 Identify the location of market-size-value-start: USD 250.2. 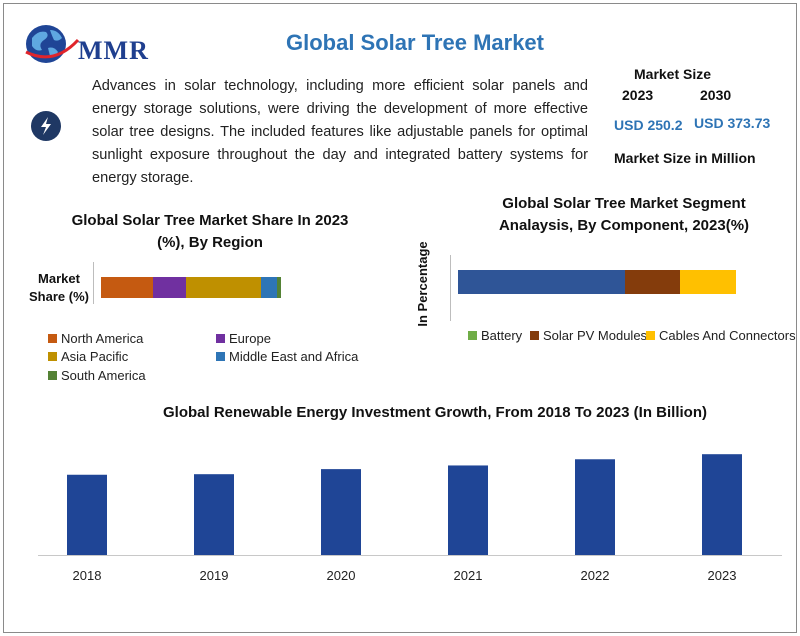
(648, 125).